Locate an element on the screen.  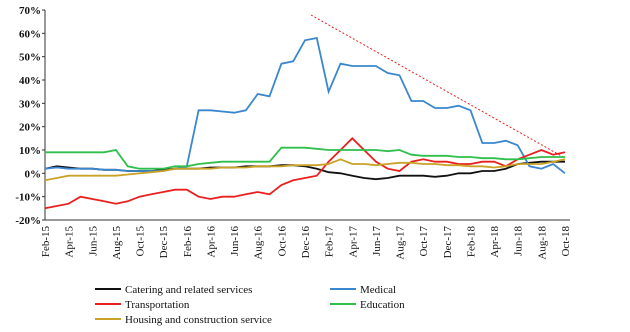
x-tick-label: Aug-17 is located at coordinates (401, 243).